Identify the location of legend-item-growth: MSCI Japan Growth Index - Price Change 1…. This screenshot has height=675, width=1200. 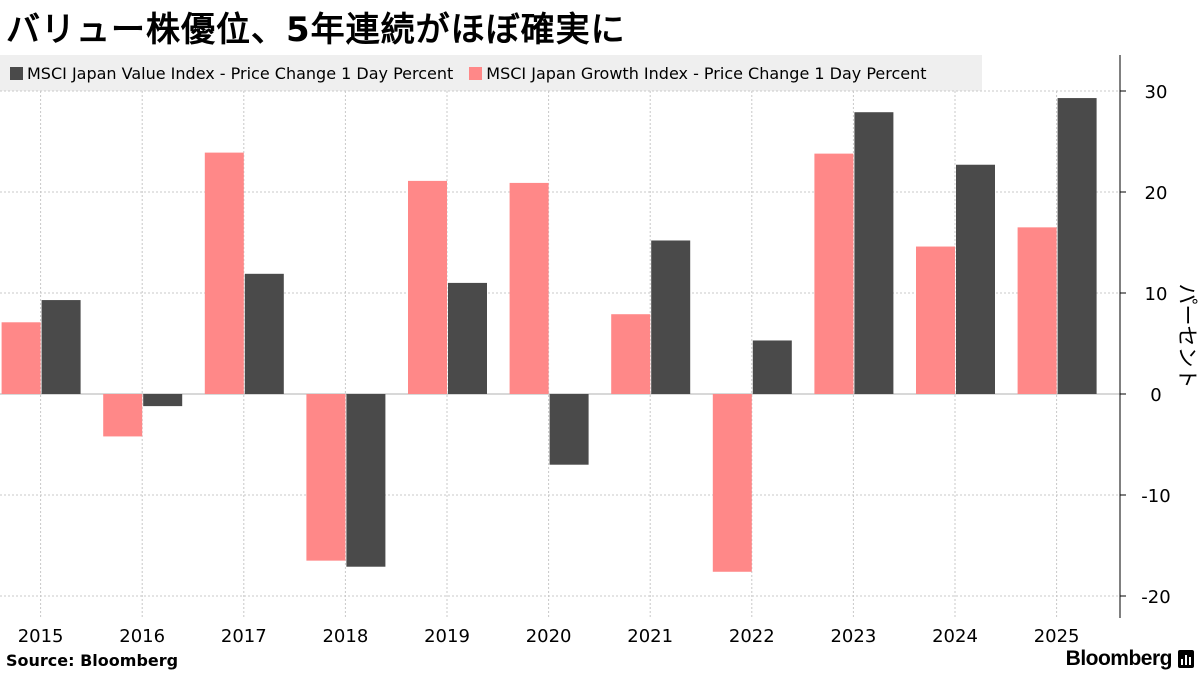
(698, 73).